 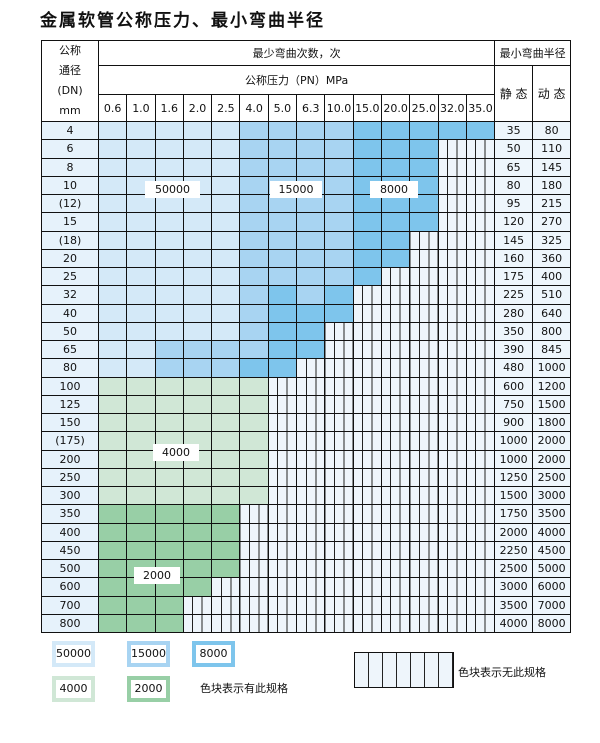 I want to click on table-row: 6 50 110, so click(x=306, y=149).